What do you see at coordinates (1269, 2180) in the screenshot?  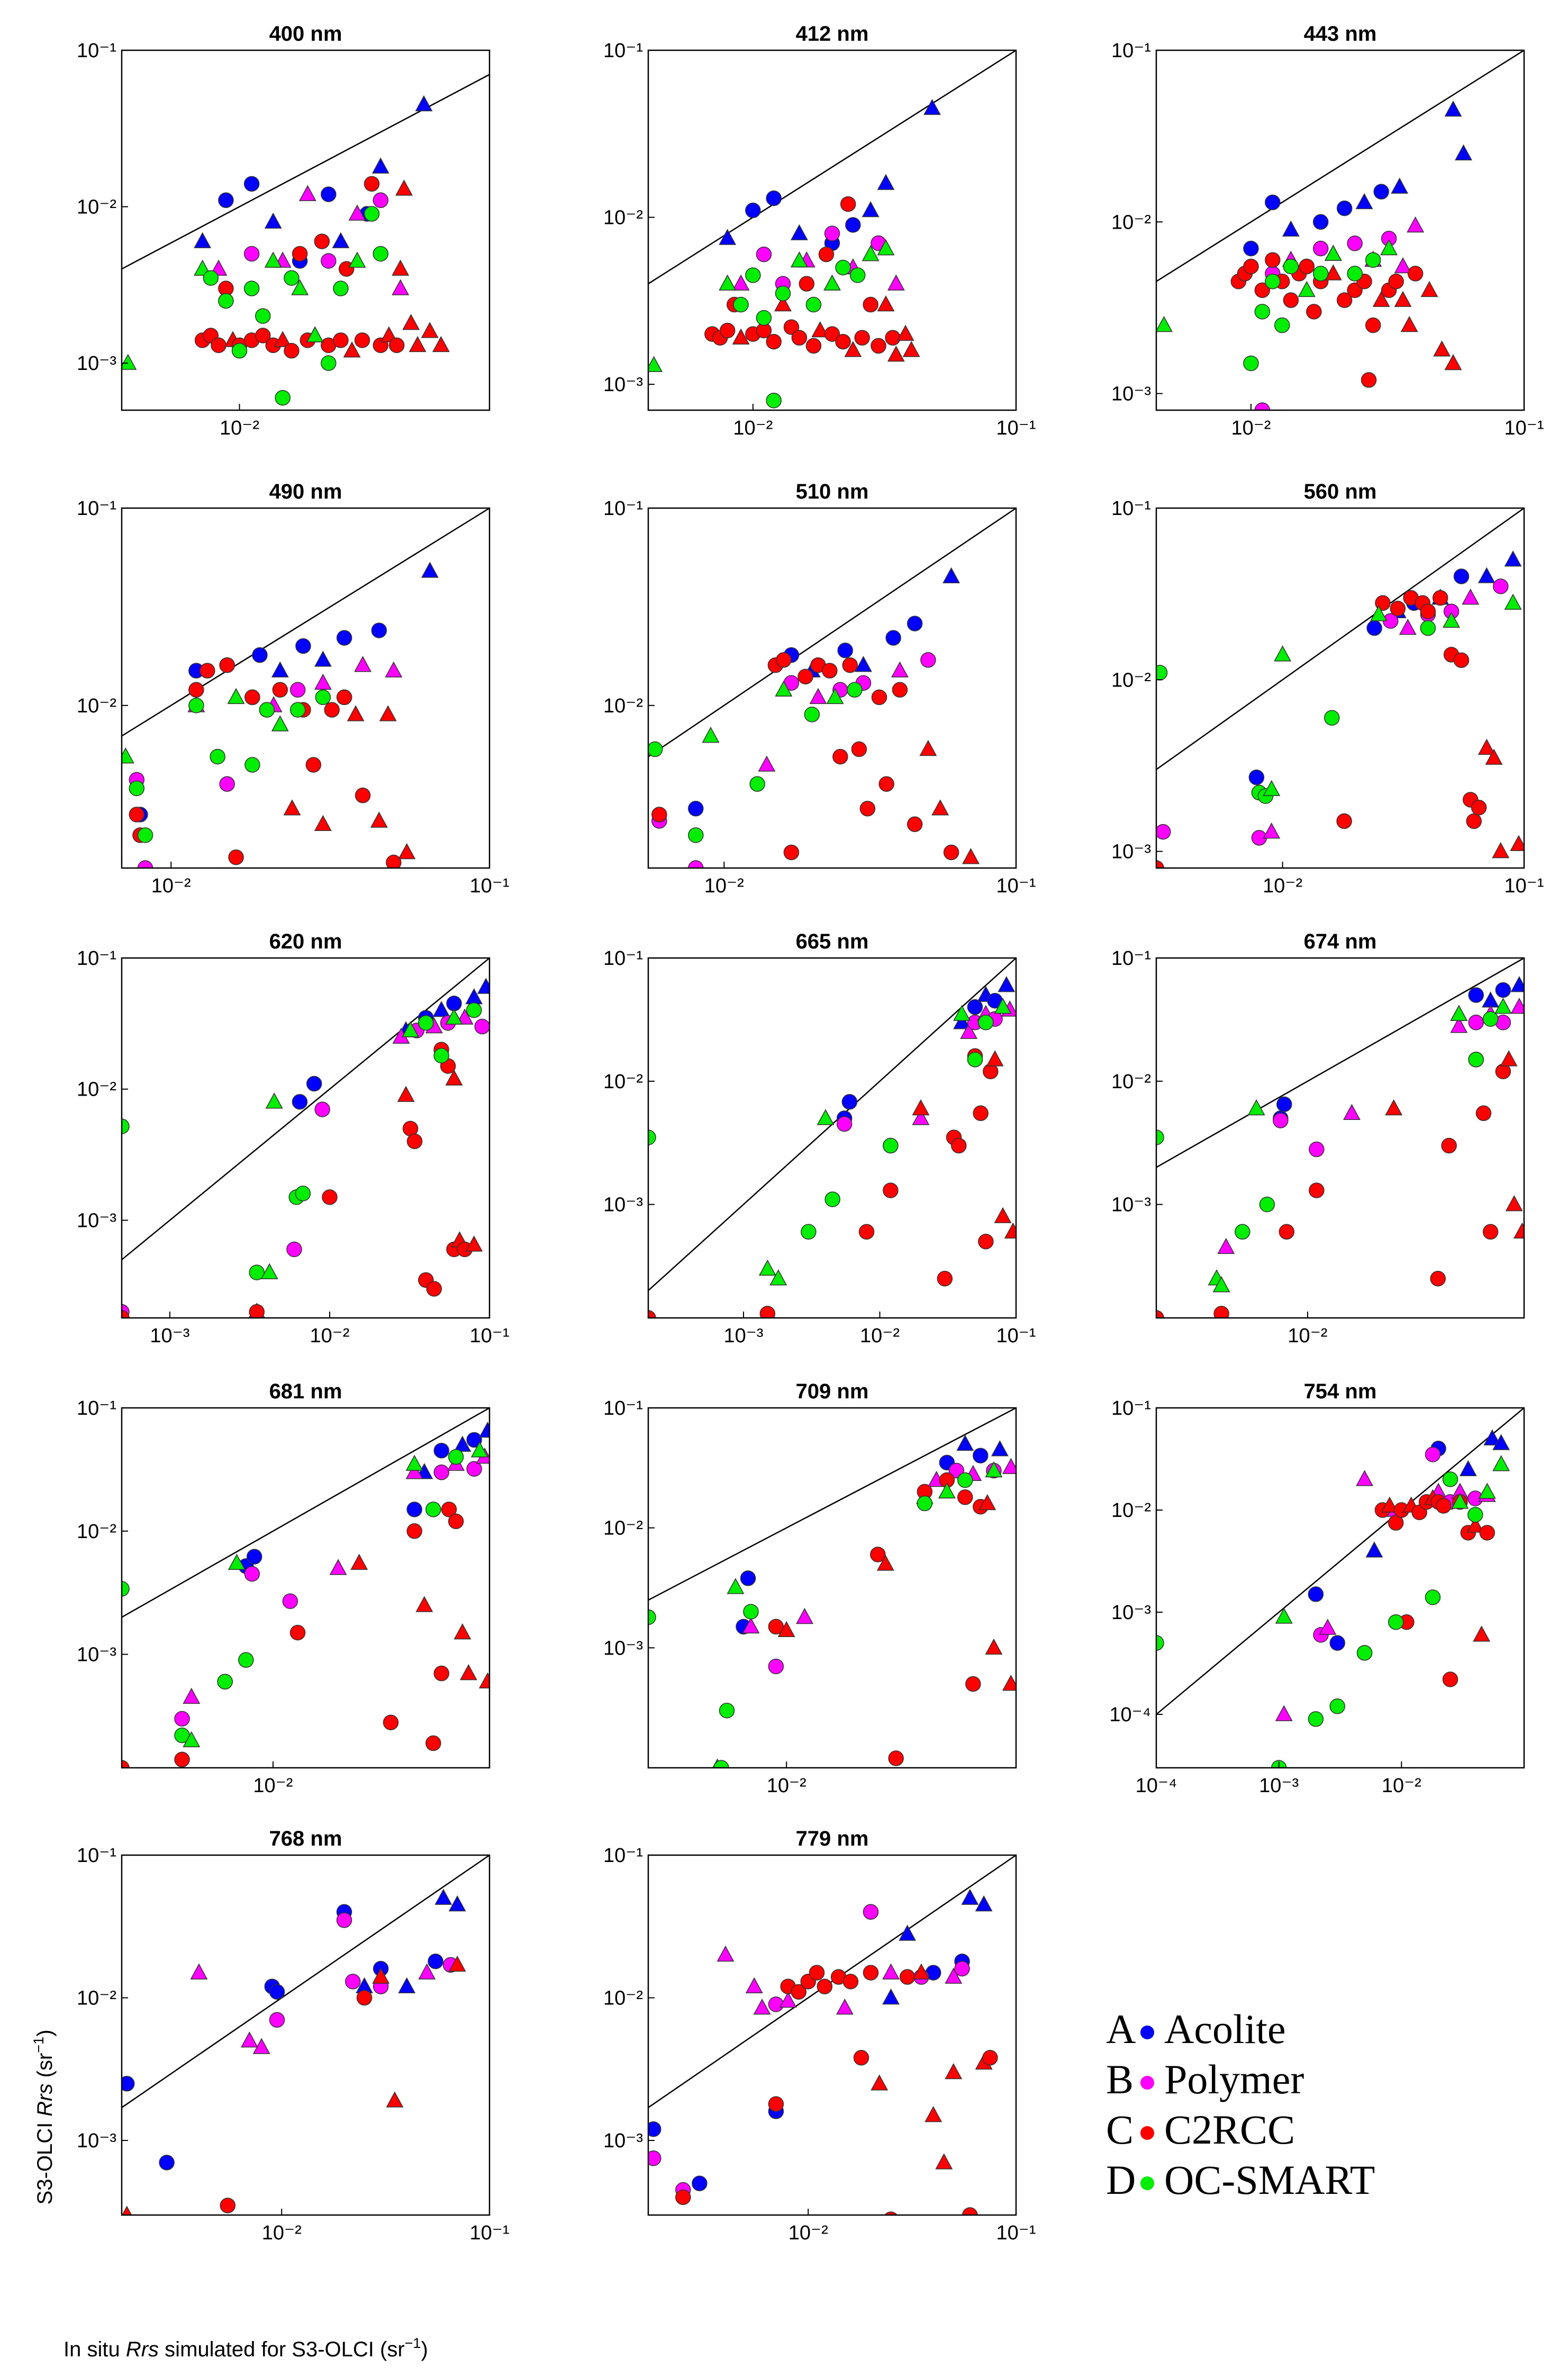 I see `legend-label: OC-SMART` at bounding box center [1269, 2180].